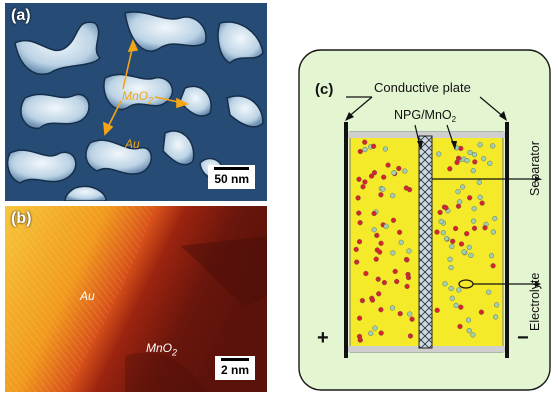  What do you see at coordinates (423, 115) in the screenshot?
I see `npg-mno2-text: NPG/MnO` at bounding box center [423, 115].